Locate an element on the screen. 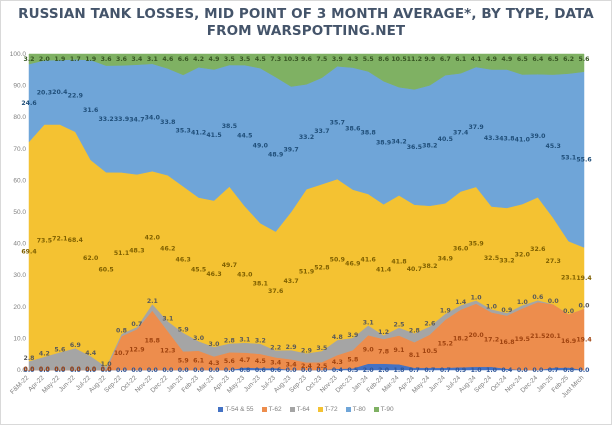 This screenshot has width=612, height=425. data-label-t-80: 34.0 is located at coordinates (153, 118).